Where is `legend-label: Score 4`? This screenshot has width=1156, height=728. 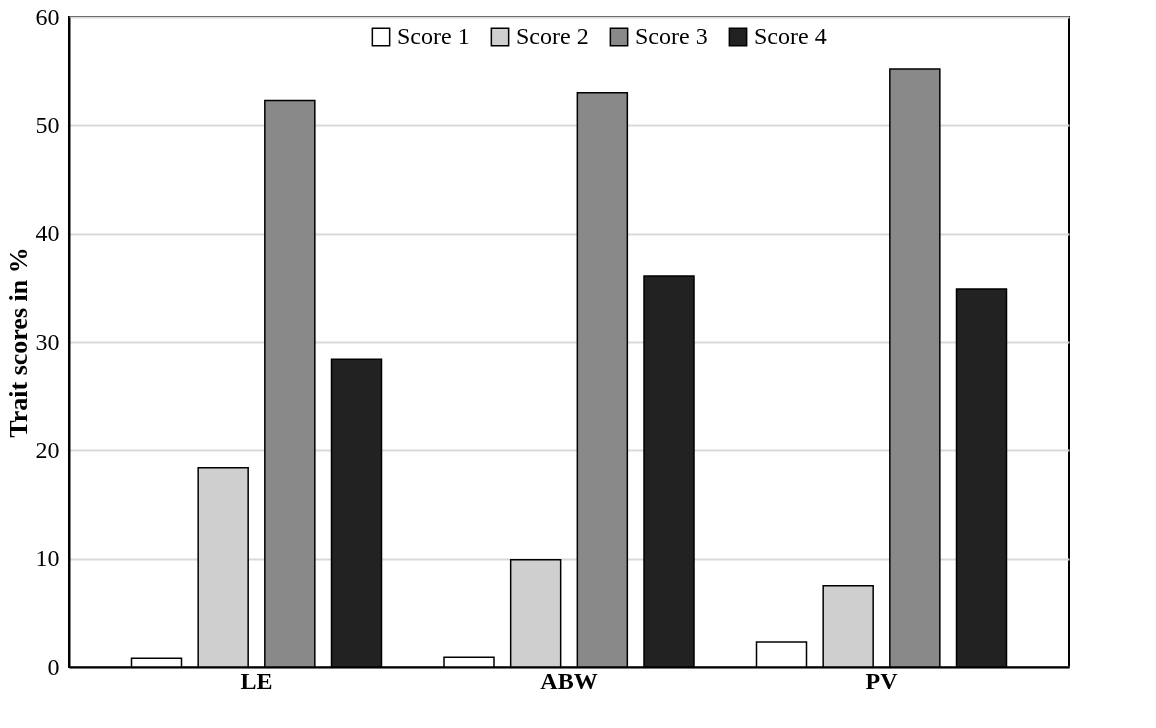
legend-label: Score 4 is located at coordinates (790, 36).